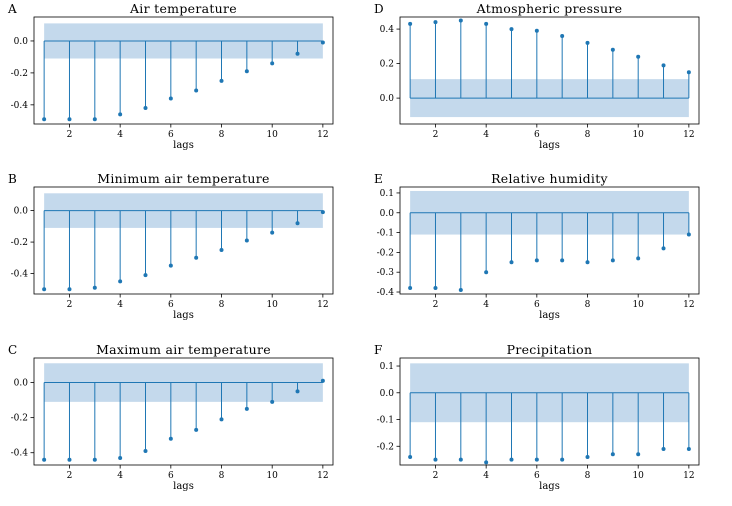 The width and height of the screenshot is (732, 506). What do you see at coordinates (550, 349) in the screenshot?
I see `chart-title: Precipitation` at bounding box center [550, 349].